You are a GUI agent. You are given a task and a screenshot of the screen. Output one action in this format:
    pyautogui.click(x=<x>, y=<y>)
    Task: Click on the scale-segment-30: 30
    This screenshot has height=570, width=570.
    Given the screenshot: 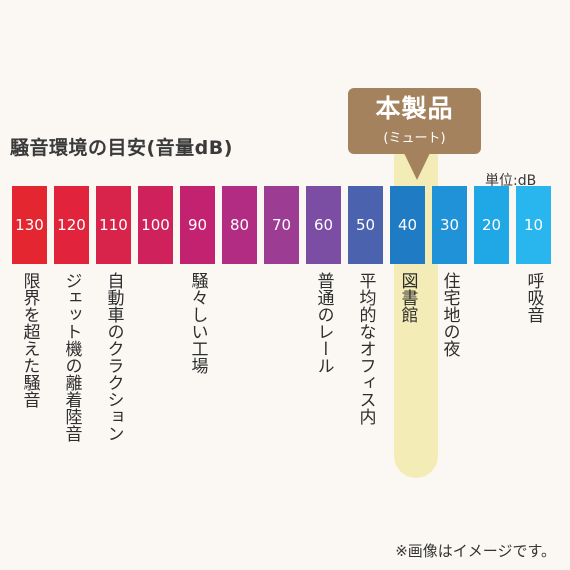 What is the action you would take?
    pyautogui.click(x=449, y=225)
    